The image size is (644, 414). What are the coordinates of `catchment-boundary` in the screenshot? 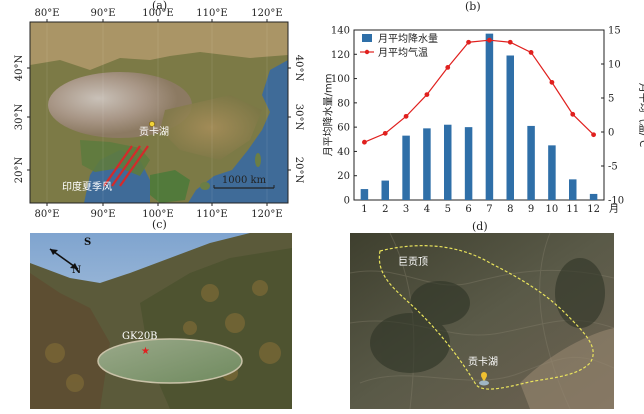 It's located at (486, 317).